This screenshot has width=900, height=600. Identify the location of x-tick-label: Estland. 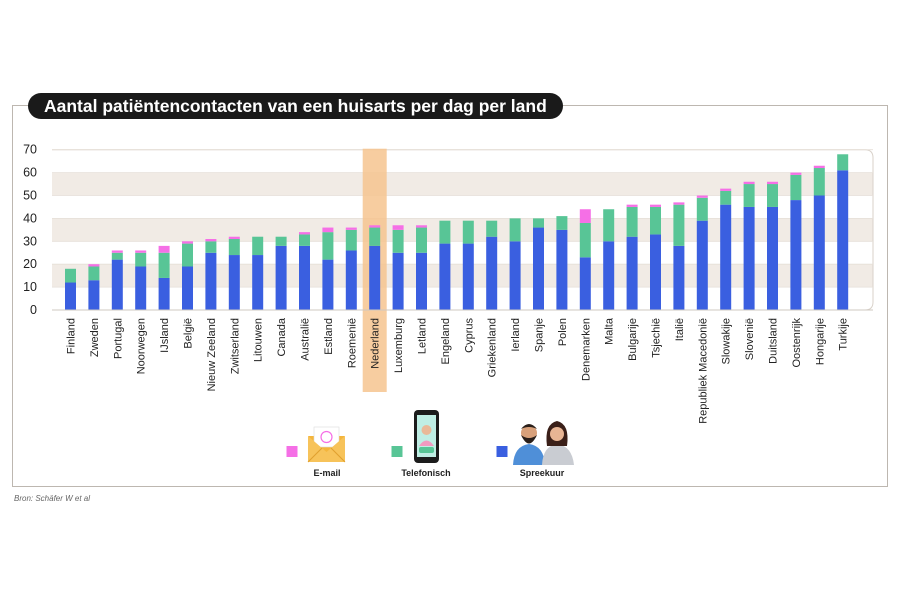
(329, 336).